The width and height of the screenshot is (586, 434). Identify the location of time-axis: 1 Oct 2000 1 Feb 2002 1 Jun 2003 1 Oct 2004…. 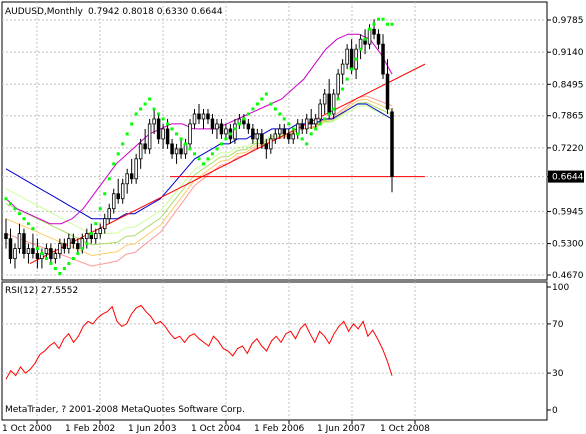
(216, 427).